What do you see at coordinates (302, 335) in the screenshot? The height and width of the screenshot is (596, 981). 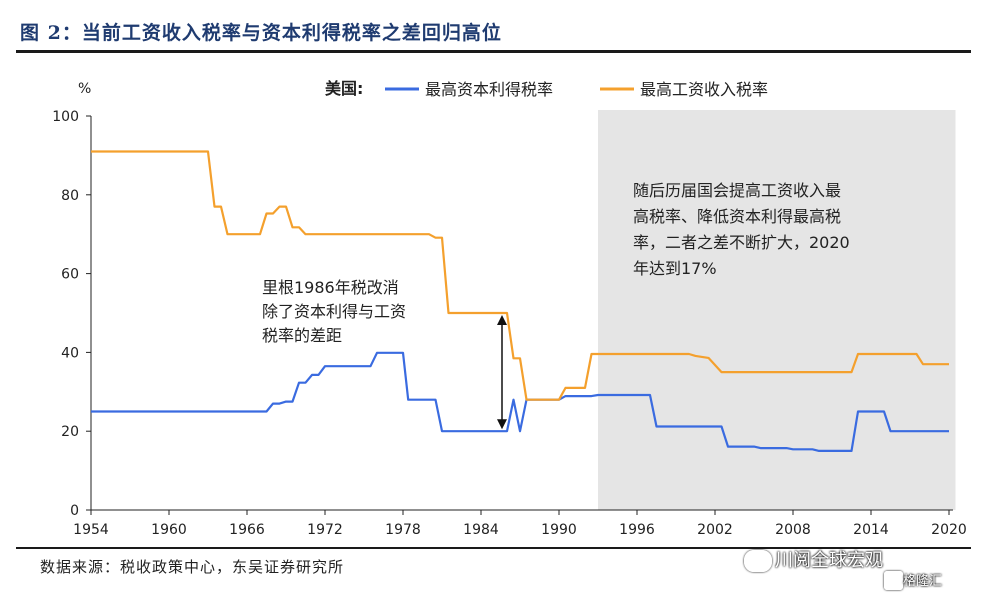 I see `annotation-reagan-line-3: 税率的差距` at bounding box center [302, 335].